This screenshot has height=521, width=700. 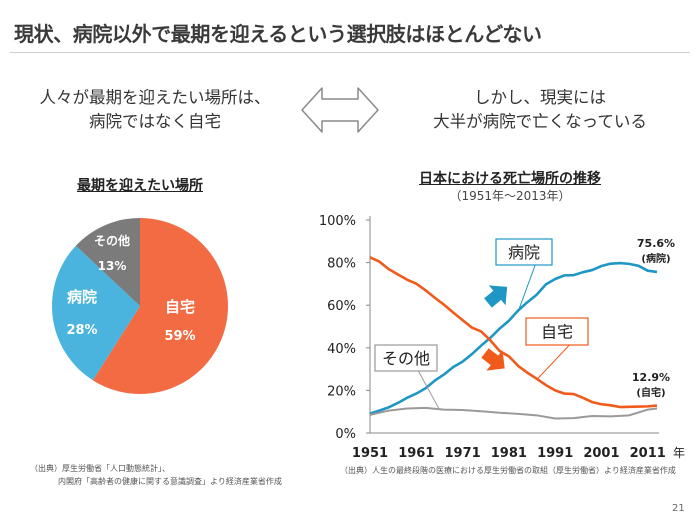 I want to click on title-divider, so click(x=350, y=52).